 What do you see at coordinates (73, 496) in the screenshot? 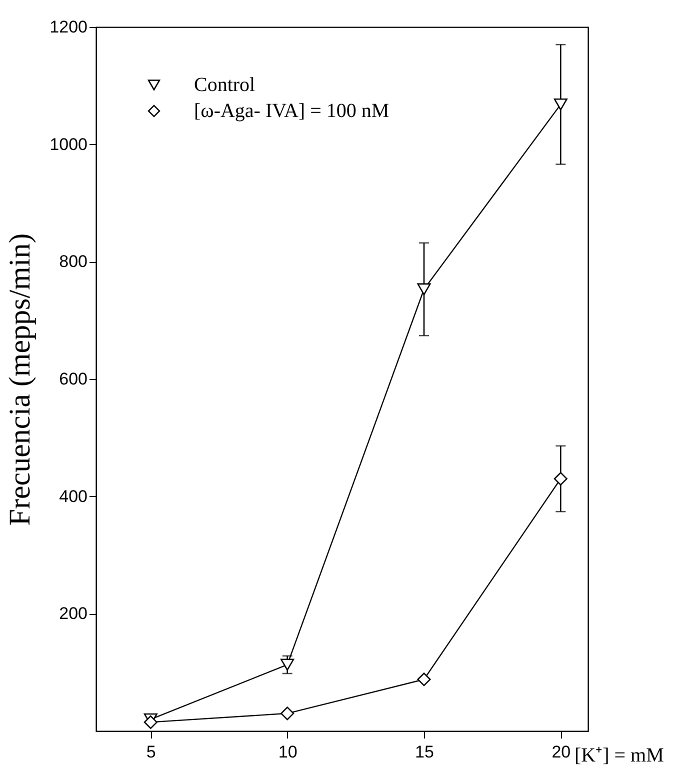
I see `y-tick-label: 400` at bounding box center [73, 496].